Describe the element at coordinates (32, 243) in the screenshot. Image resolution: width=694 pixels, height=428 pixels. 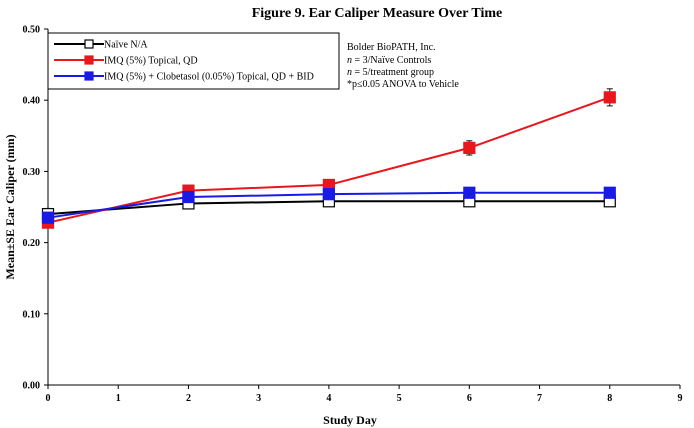
I see `y-tick-label: 0.20` at that location.